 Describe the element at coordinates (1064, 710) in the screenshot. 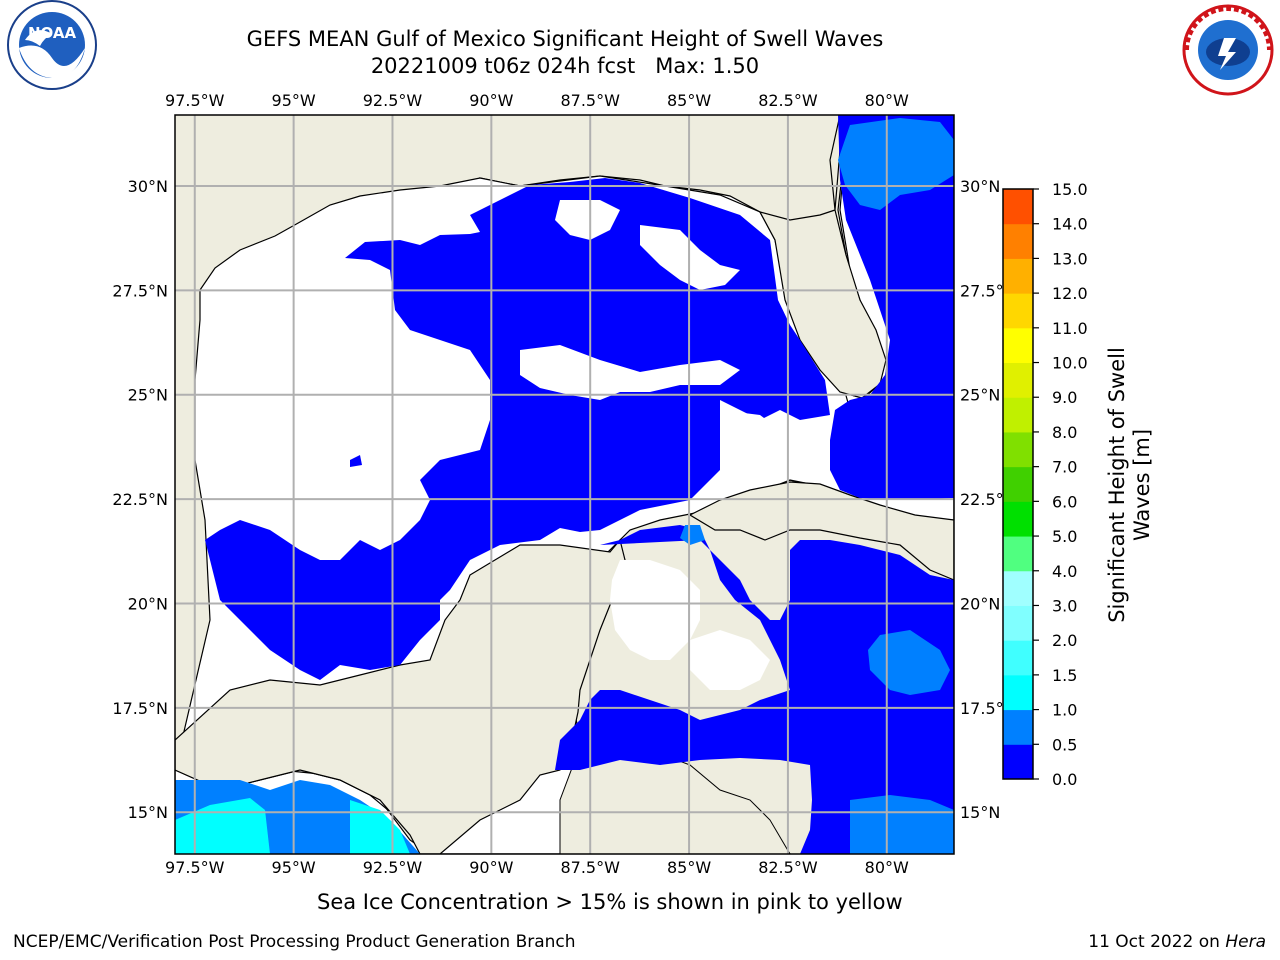

I see `colorbar-tick-2: 1.0` at that location.